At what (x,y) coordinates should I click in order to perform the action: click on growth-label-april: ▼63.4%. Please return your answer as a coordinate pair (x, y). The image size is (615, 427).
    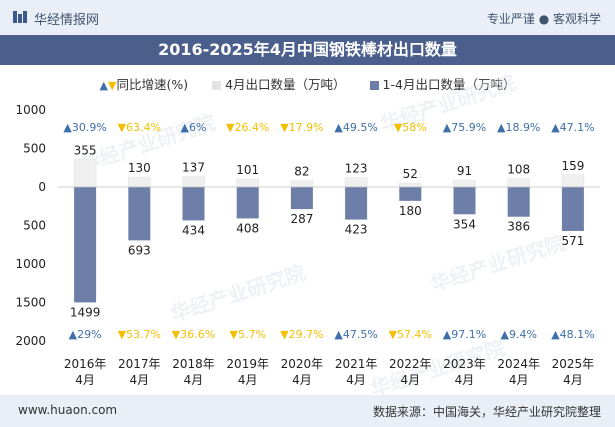
    Looking at the image, I should click on (139, 127).